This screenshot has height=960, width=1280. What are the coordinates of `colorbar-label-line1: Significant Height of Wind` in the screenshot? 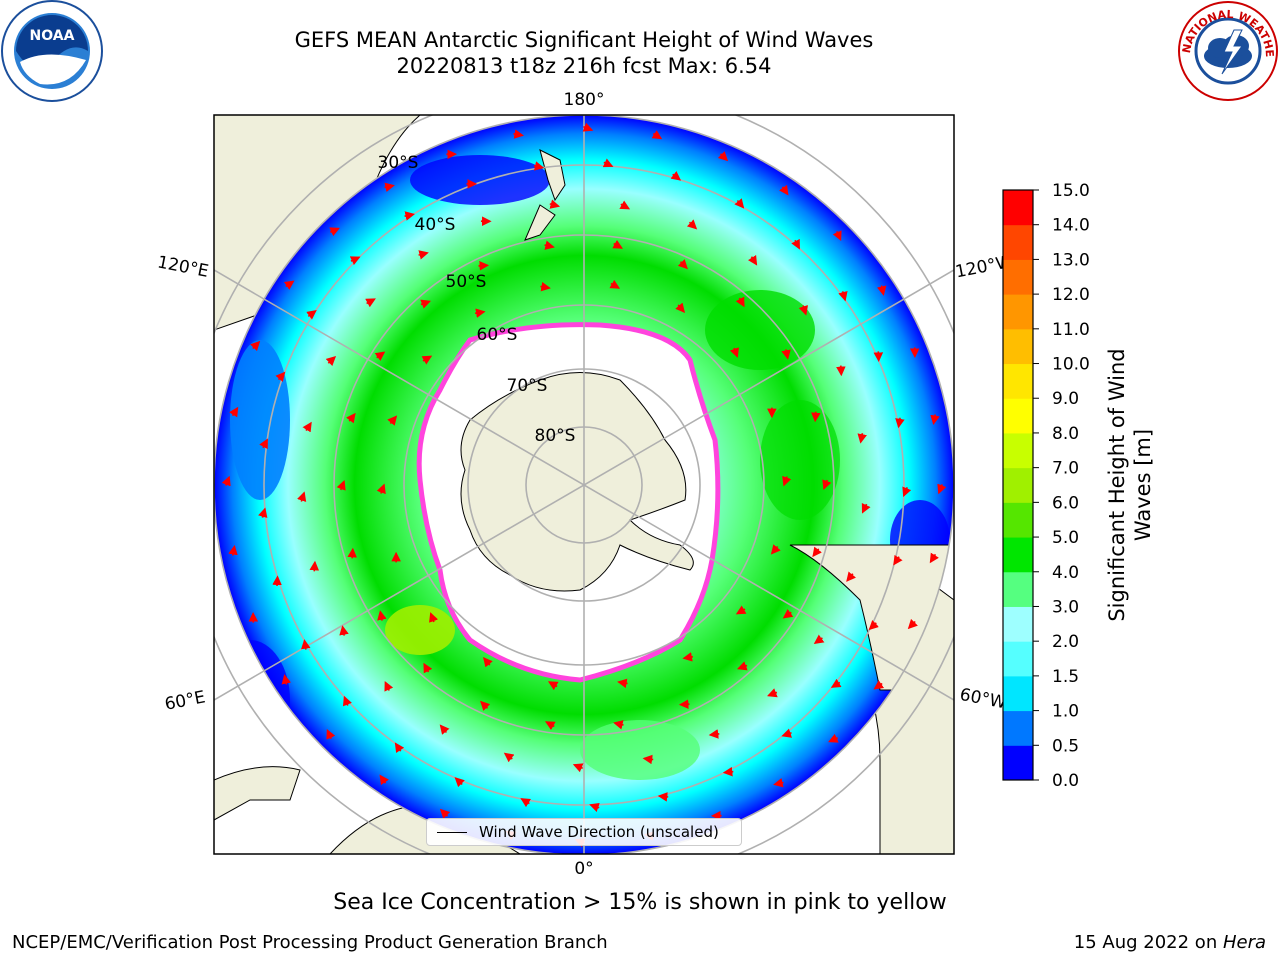 It's located at (1117, 484).